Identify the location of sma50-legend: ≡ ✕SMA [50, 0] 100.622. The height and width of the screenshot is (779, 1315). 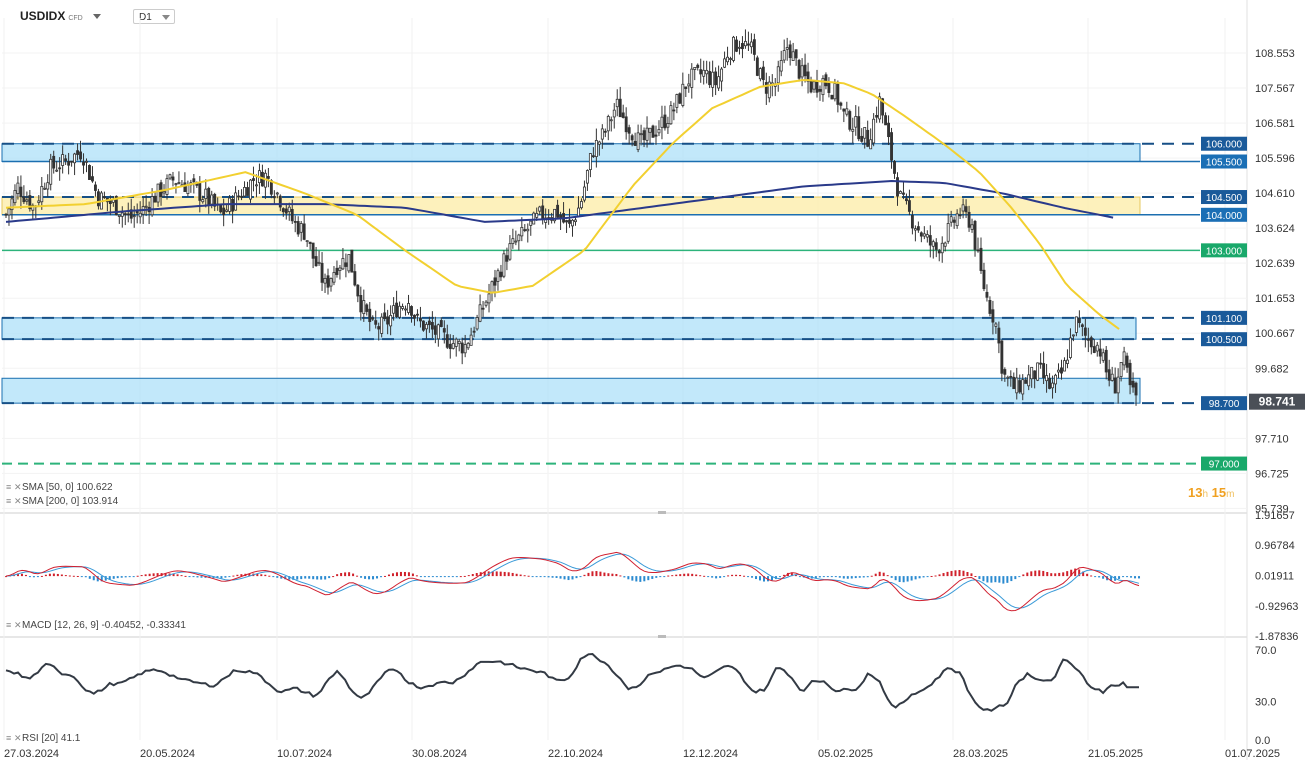
(59, 487).